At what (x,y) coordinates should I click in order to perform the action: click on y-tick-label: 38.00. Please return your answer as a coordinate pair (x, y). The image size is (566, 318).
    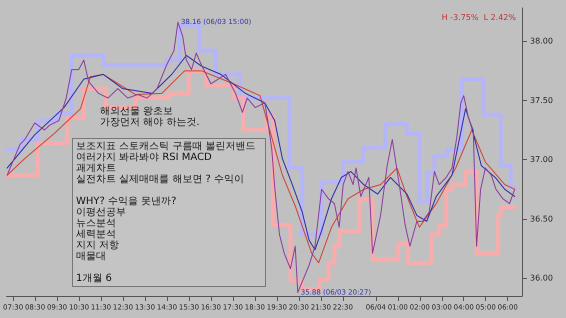
    Looking at the image, I should click on (541, 41).